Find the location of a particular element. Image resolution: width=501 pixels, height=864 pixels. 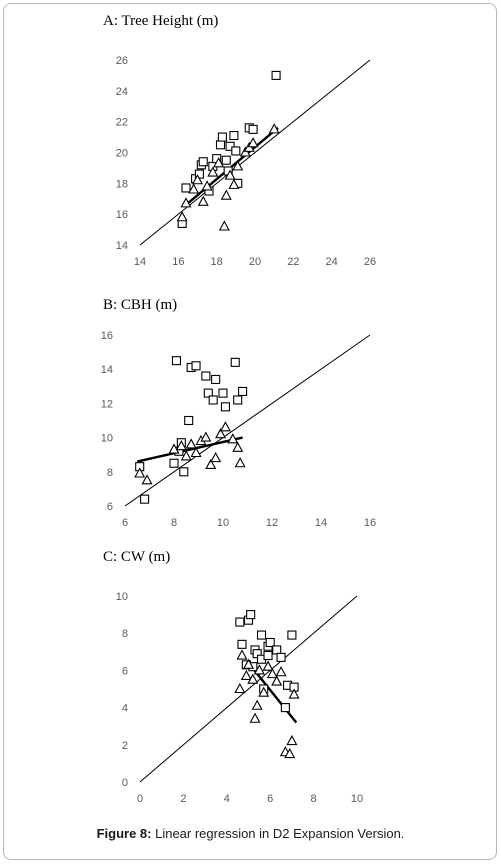

x-tick-label: 22 is located at coordinates (293, 262).